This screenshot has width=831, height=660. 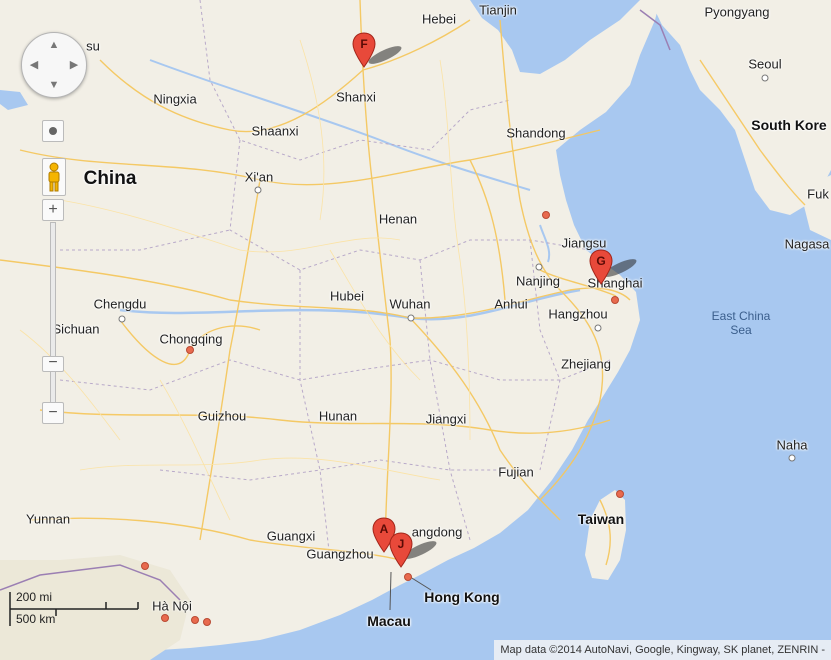 What do you see at coordinates (389, 621) in the screenshot?
I see `label-macau: Macau` at bounding box center [389, 621].